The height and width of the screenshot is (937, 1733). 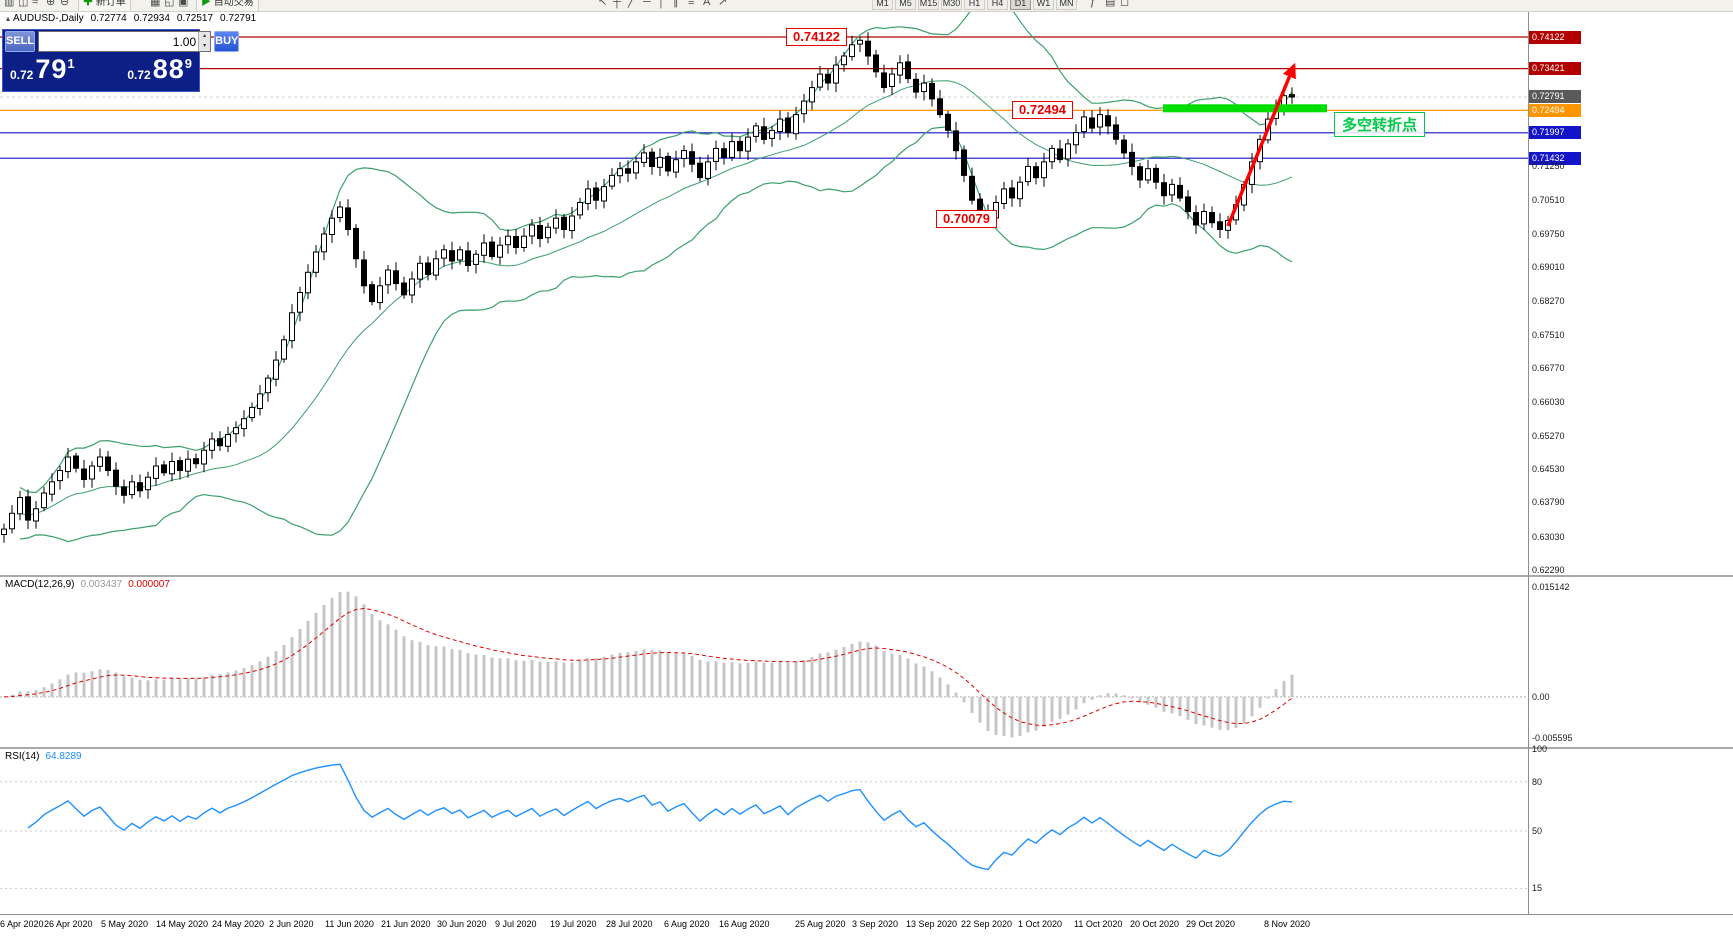 I want to click on macd-signal-value: 0.000007, so click(x=149, y=584).